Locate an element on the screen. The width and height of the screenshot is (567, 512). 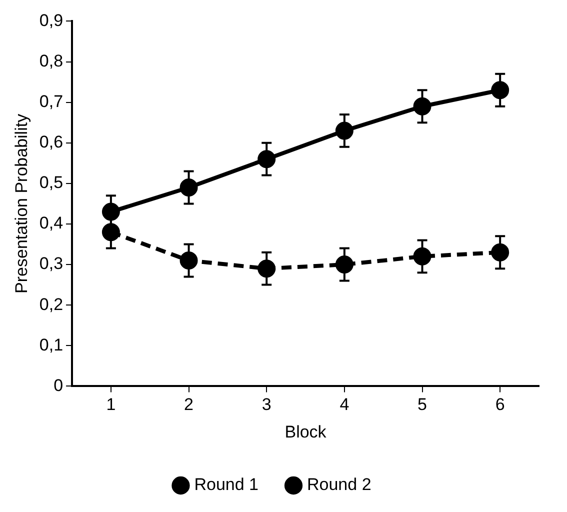
legend-label: Round 1 is located at coordinates (226, 484).